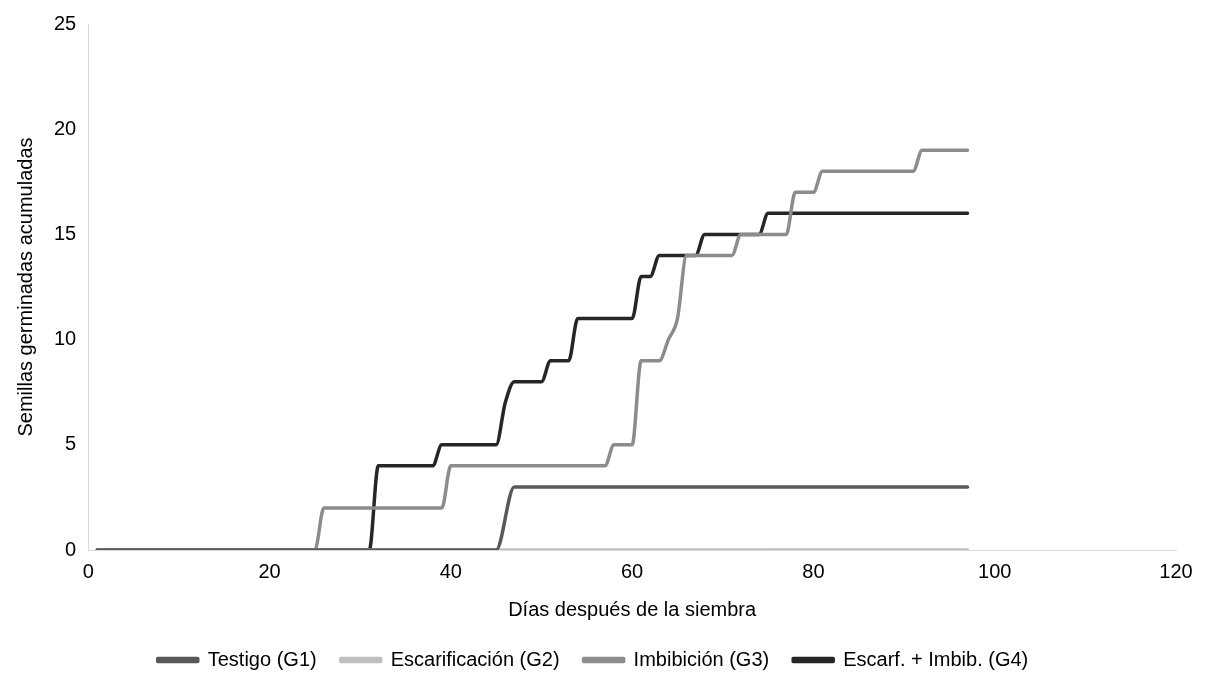 The width and height of the screenshot is (1206, 690). What do you see at coordinates (475, 658) in the screenshot?
I see `legend-label: Escarificación (G2)` at bounding box center [475, 658].